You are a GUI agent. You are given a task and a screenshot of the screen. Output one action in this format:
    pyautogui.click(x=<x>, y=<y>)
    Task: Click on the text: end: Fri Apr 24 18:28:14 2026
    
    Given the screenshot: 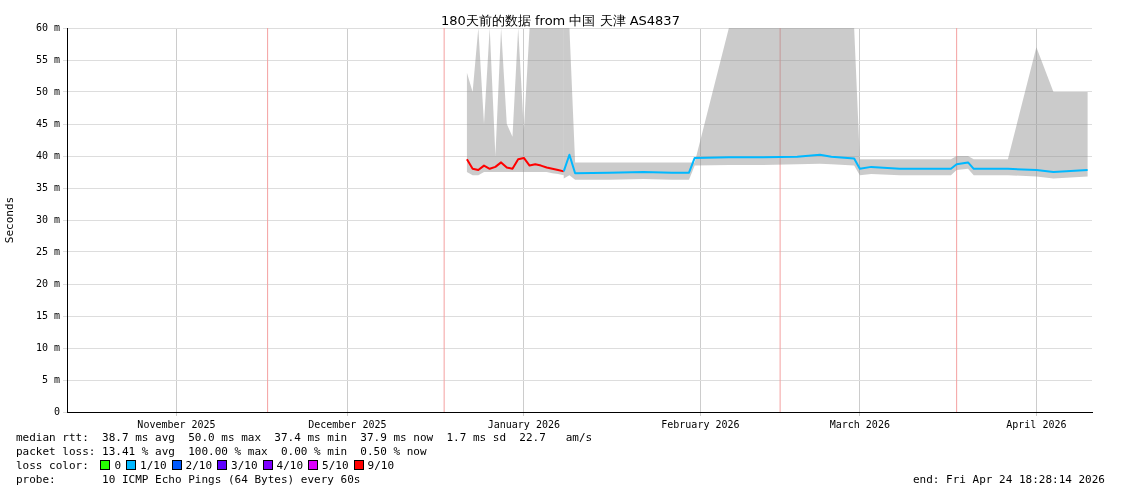 What is the action you would take?
    pyautogui.click(x=1008, y=479)
    